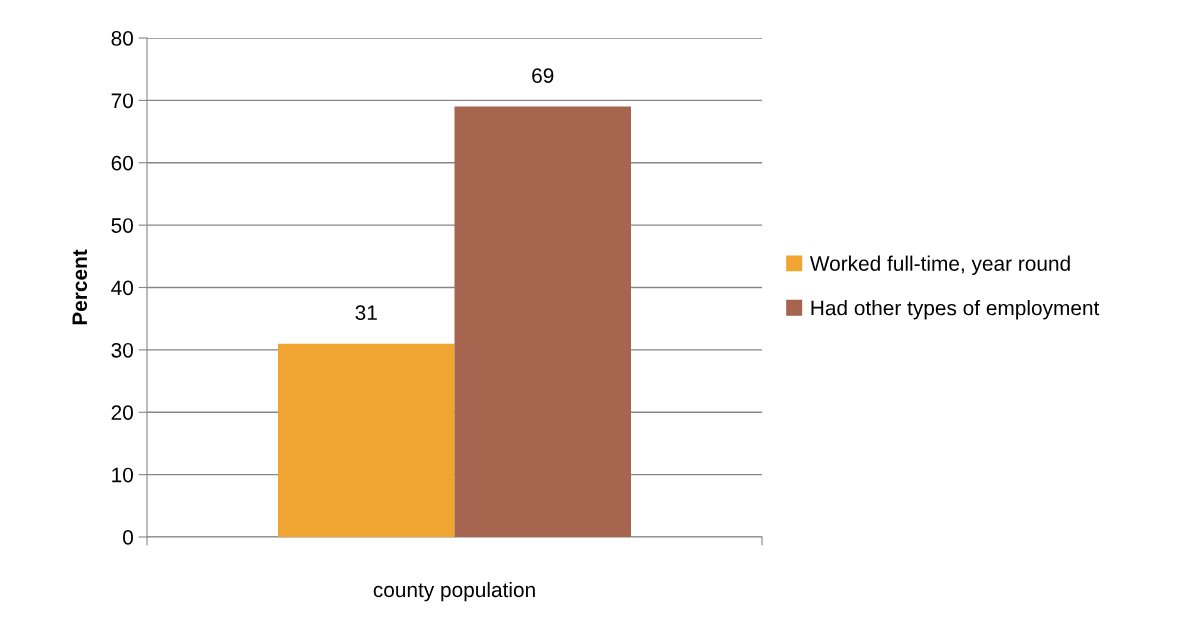 The image size is (1191, 617). Describe the element at coordinates (122, 163) in the screenshot. I see `y-tick-label: 60` at that location.